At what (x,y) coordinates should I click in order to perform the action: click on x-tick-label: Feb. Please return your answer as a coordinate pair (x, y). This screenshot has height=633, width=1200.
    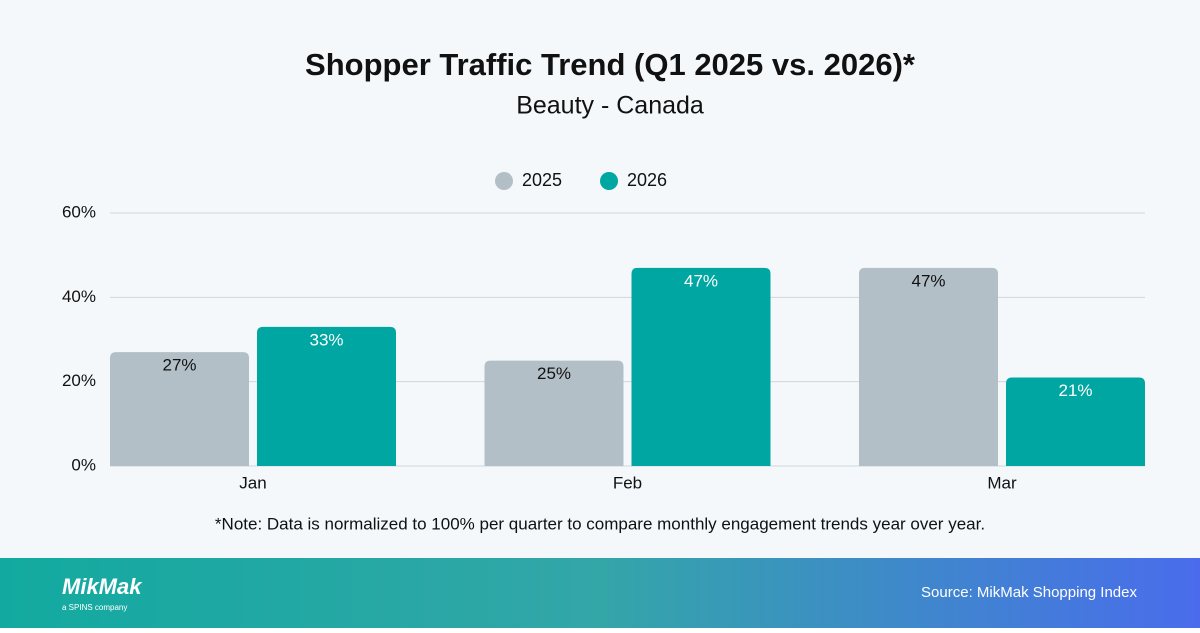
    Looking at the image, I should click on (627, 482).